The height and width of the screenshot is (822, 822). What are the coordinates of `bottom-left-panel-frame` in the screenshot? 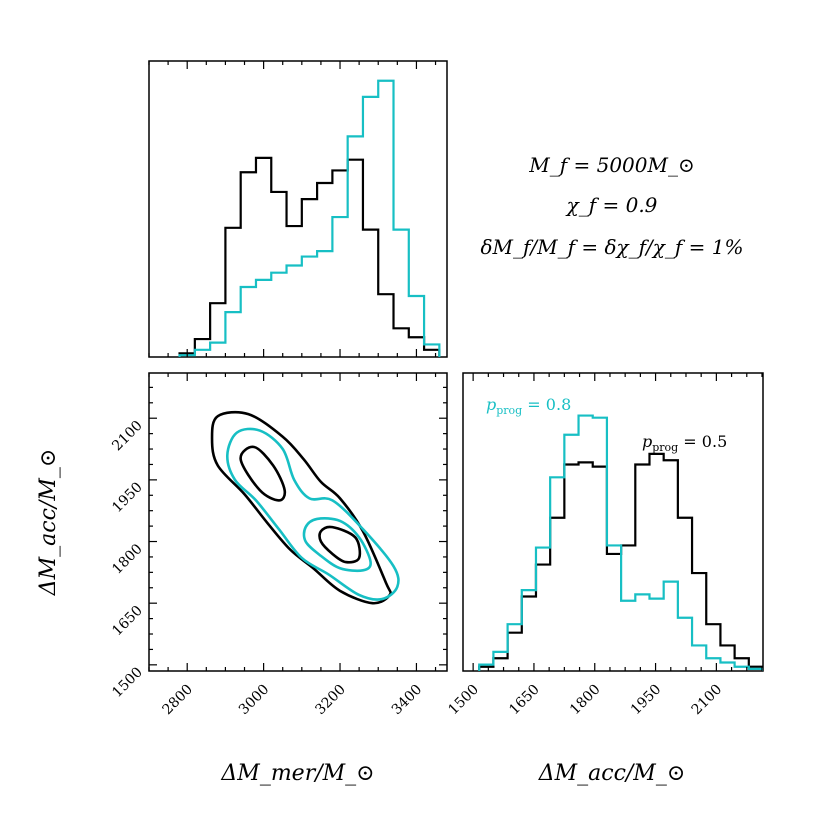 It's located at (298, 522).